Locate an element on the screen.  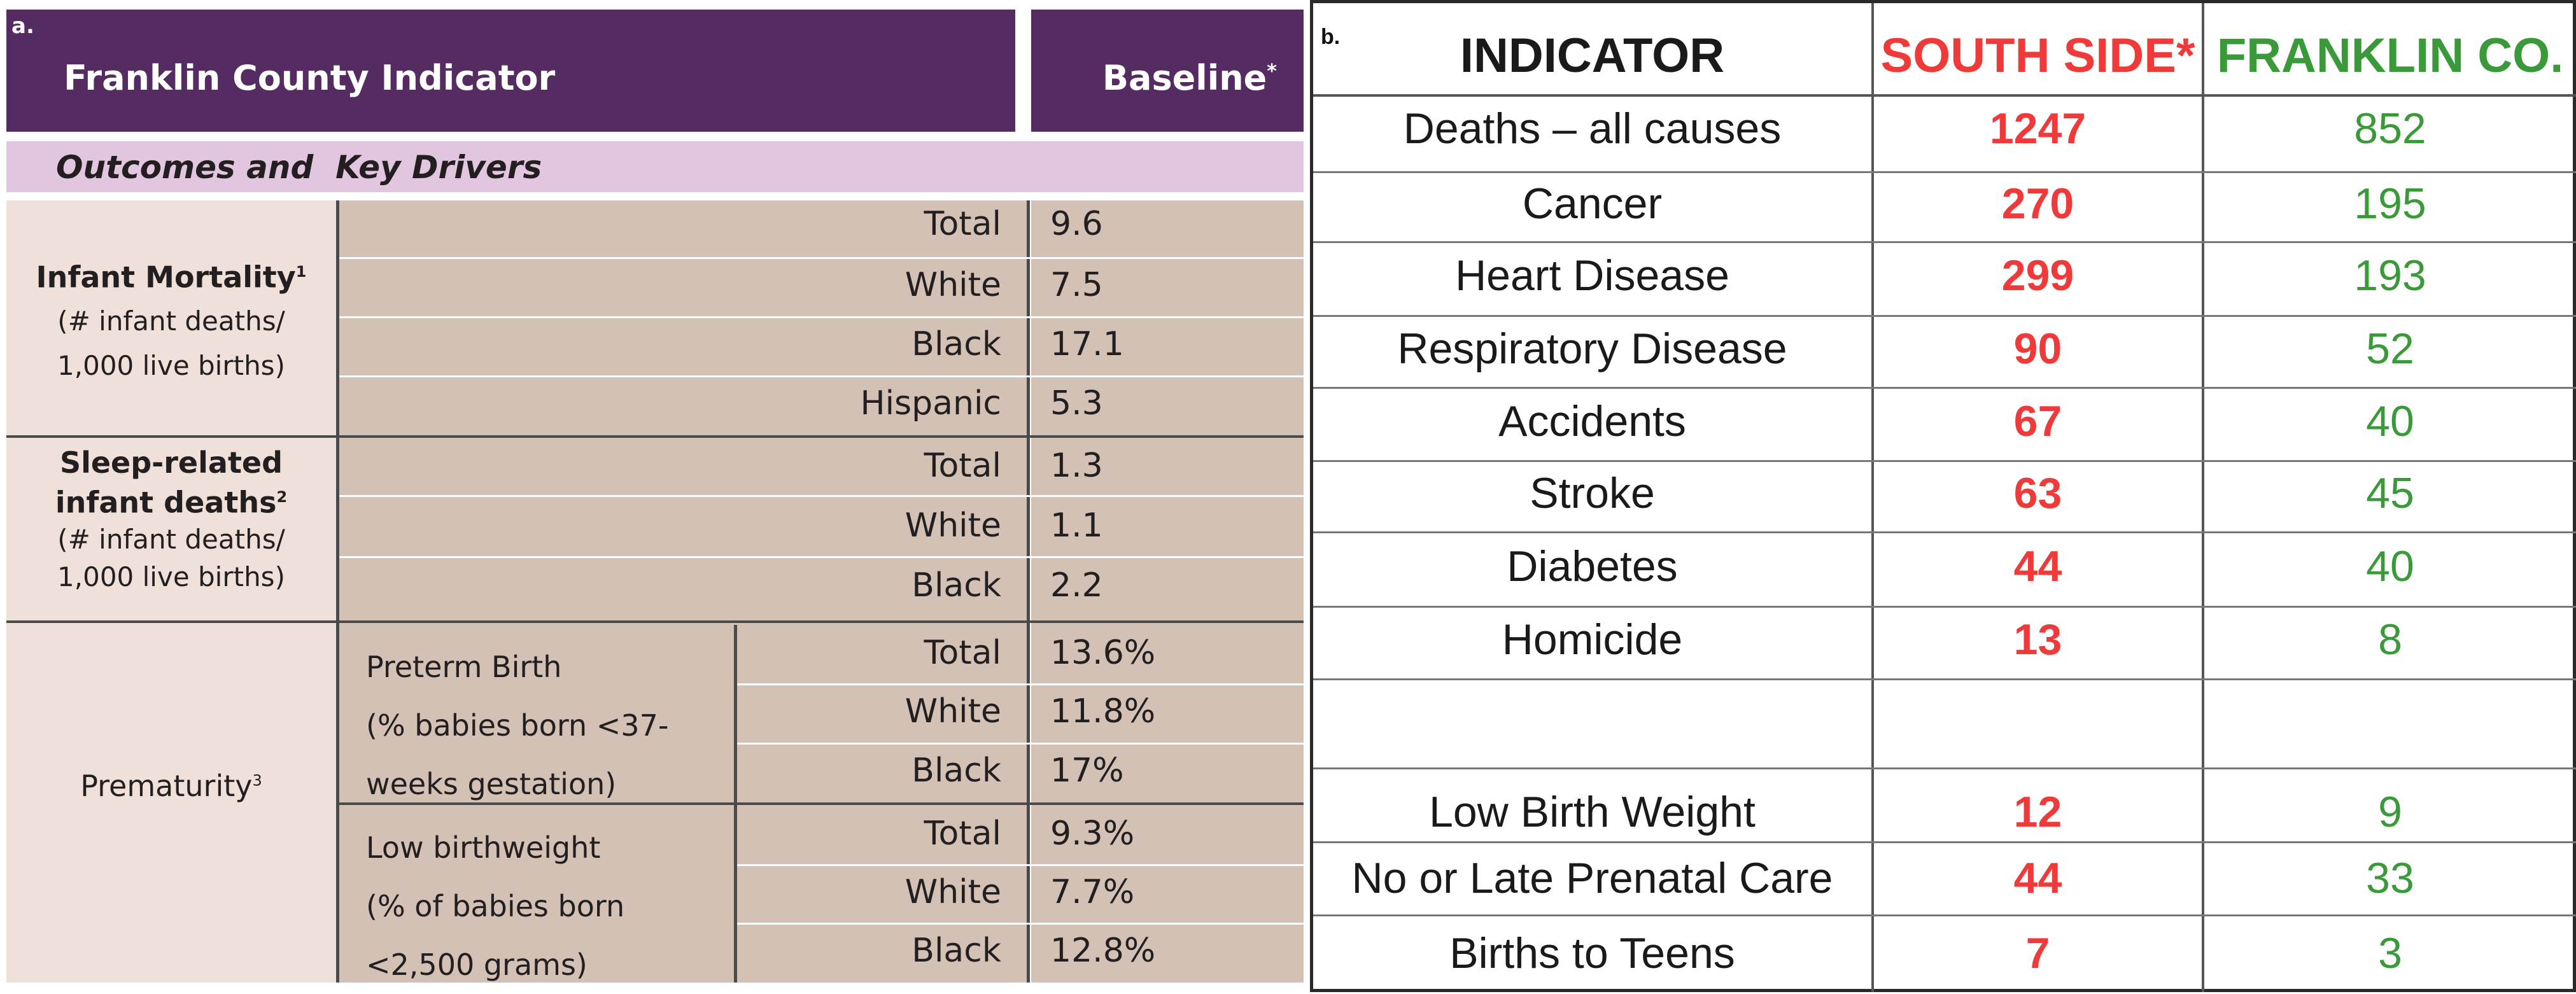
franklin-co-value: 195 is located at coordinates (2390, 203).